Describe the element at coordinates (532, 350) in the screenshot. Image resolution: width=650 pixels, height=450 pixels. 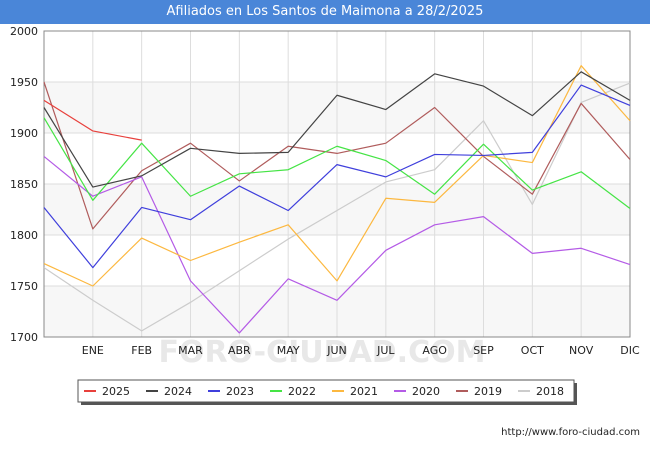
I see `x-tick-label: OCT` at that location.